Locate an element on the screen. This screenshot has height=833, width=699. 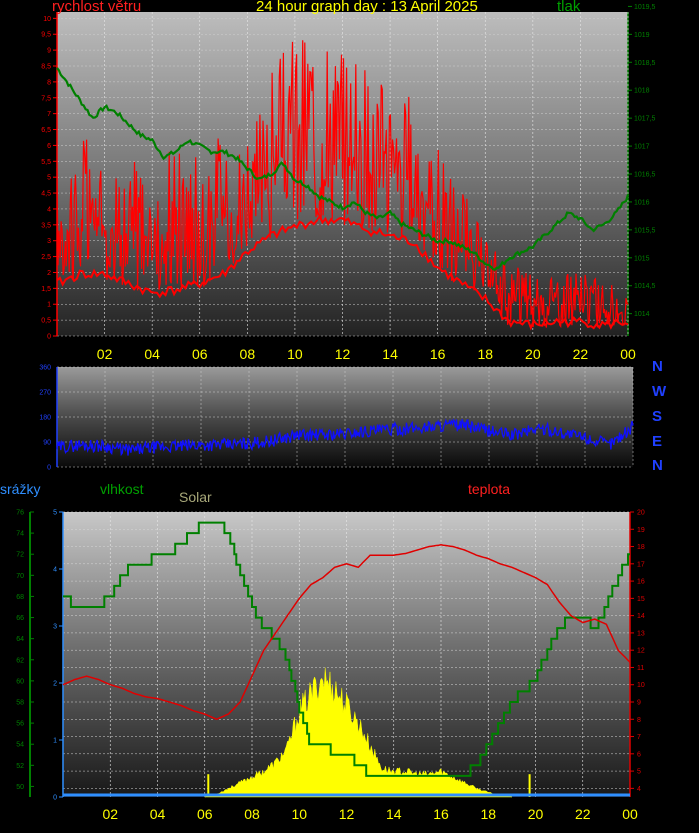
humidity-tick-label: 58 is located at coordinates (20, 703).